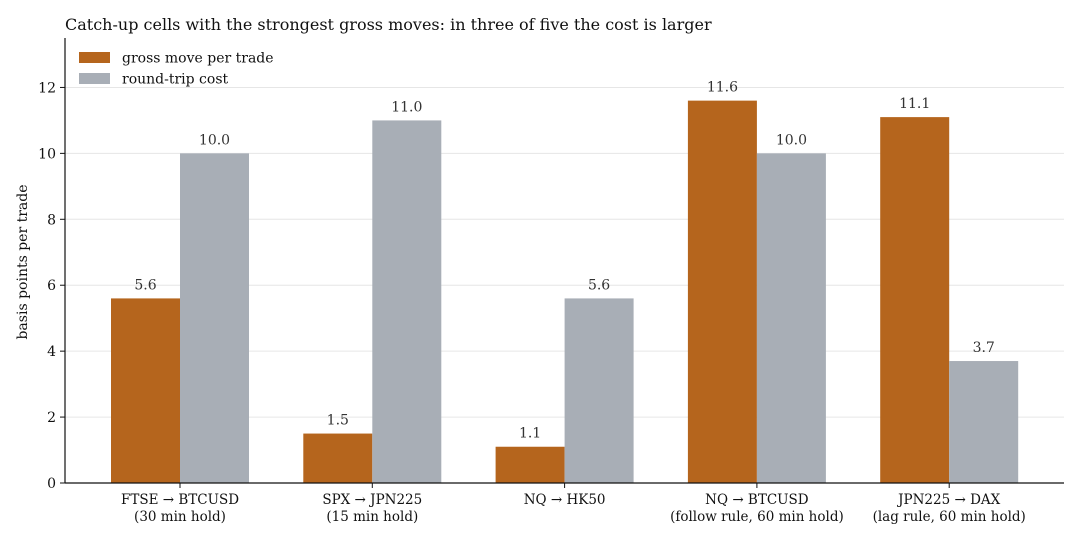  What do you see at coordinates (51, 286) in the screenshot?
I see `y-tick-label: 6` at bounding box center [51, 286].